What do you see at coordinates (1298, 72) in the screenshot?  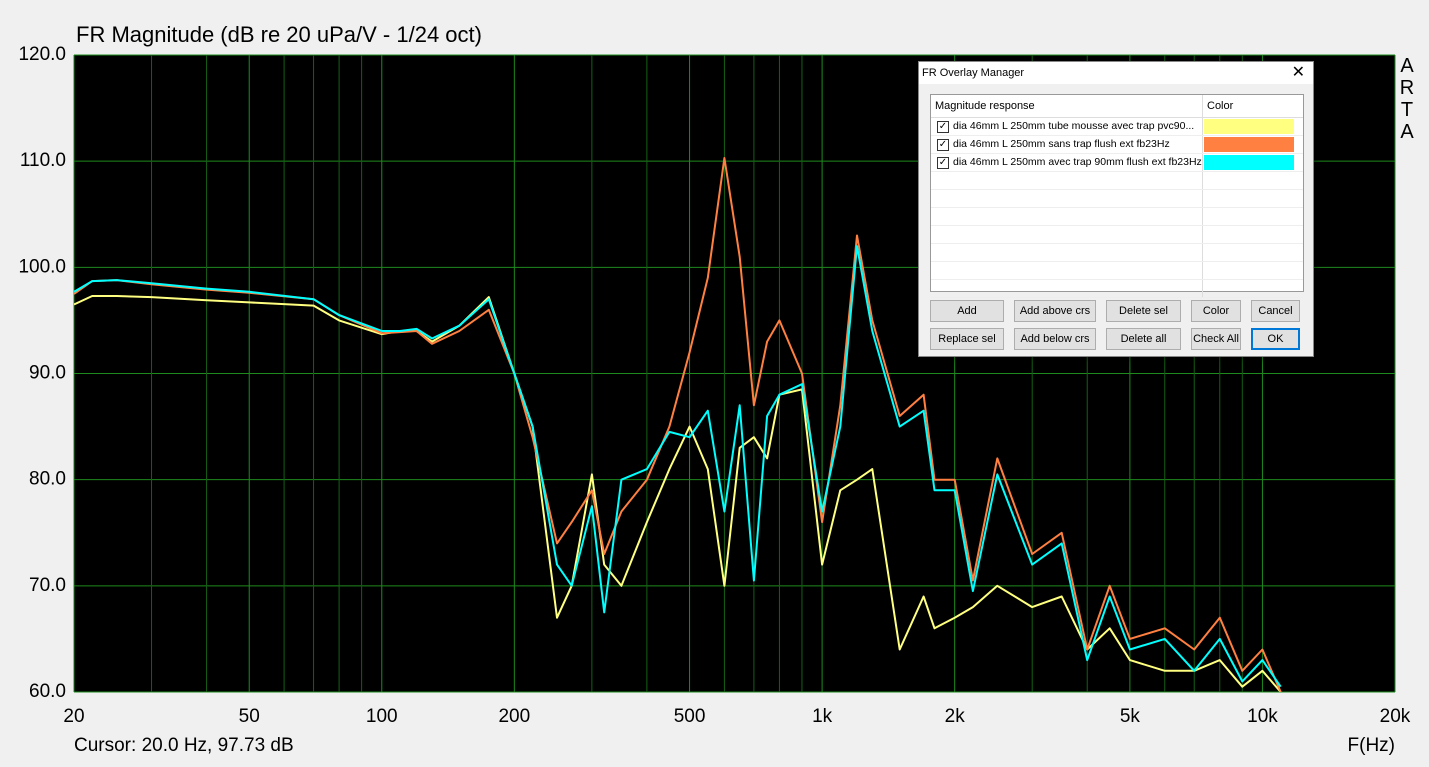 I see `close-button: ✕` at bounding box center [1298, 72].